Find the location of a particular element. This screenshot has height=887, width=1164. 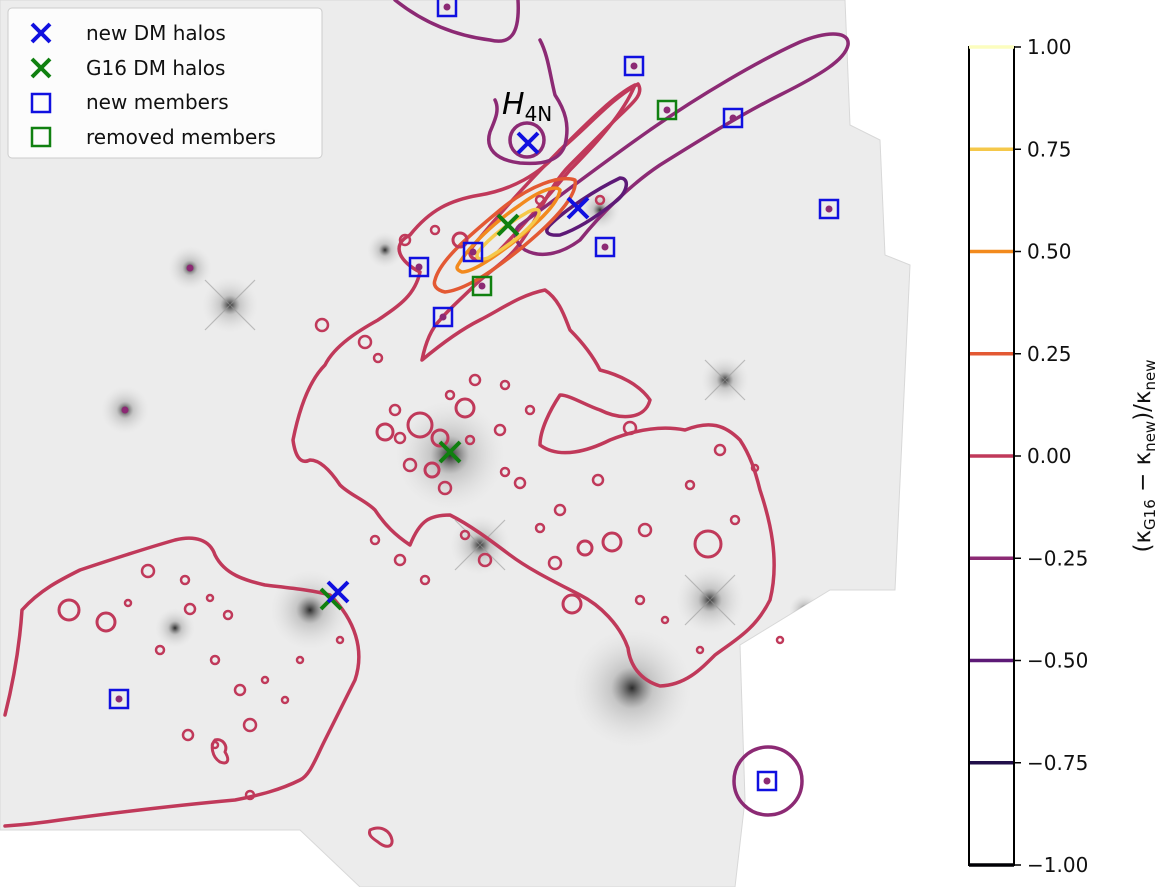

removed-member-marker is located at coordinates (482, 286).